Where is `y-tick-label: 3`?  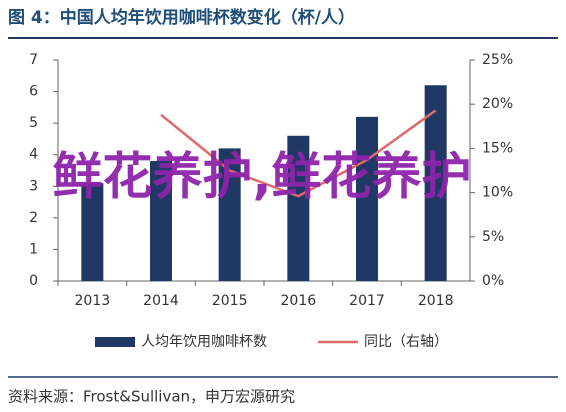
y-tick-label: 3 is located at coordinates (33, 186).